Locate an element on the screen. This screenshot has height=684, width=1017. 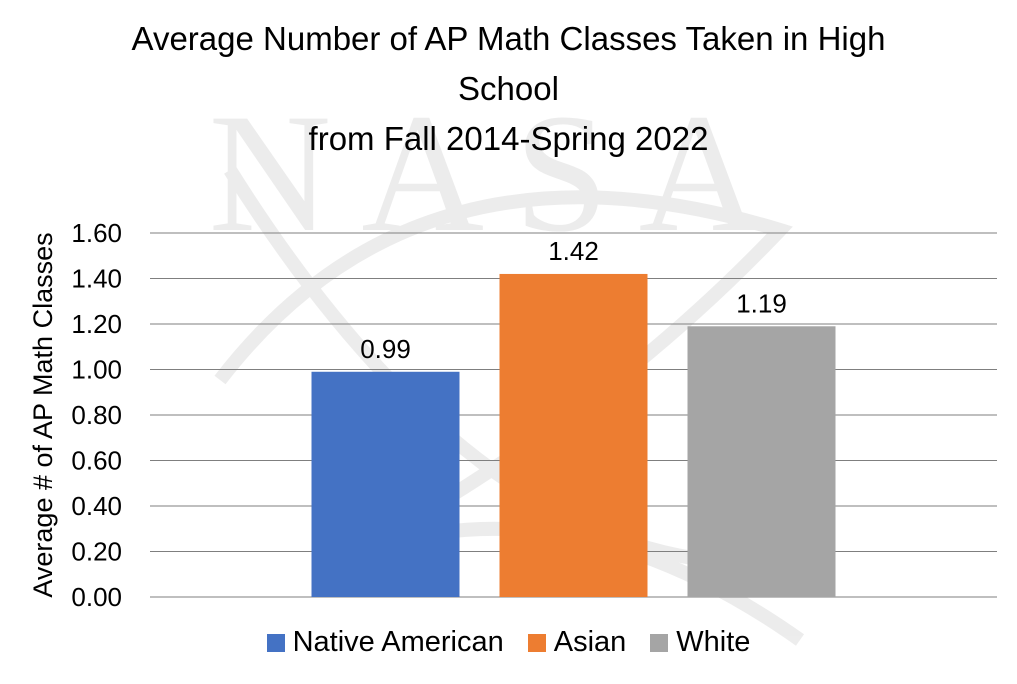
y-tick-label-4: 0.80 is located at coordinates (96, 415).